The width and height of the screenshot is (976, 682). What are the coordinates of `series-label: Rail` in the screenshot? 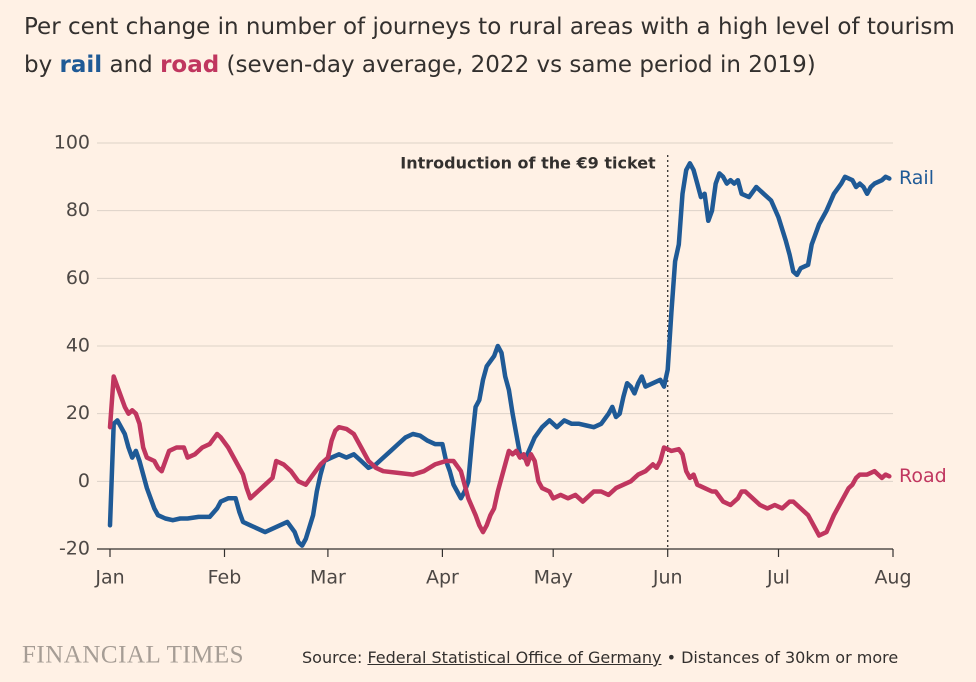 It's located at (916, 178).